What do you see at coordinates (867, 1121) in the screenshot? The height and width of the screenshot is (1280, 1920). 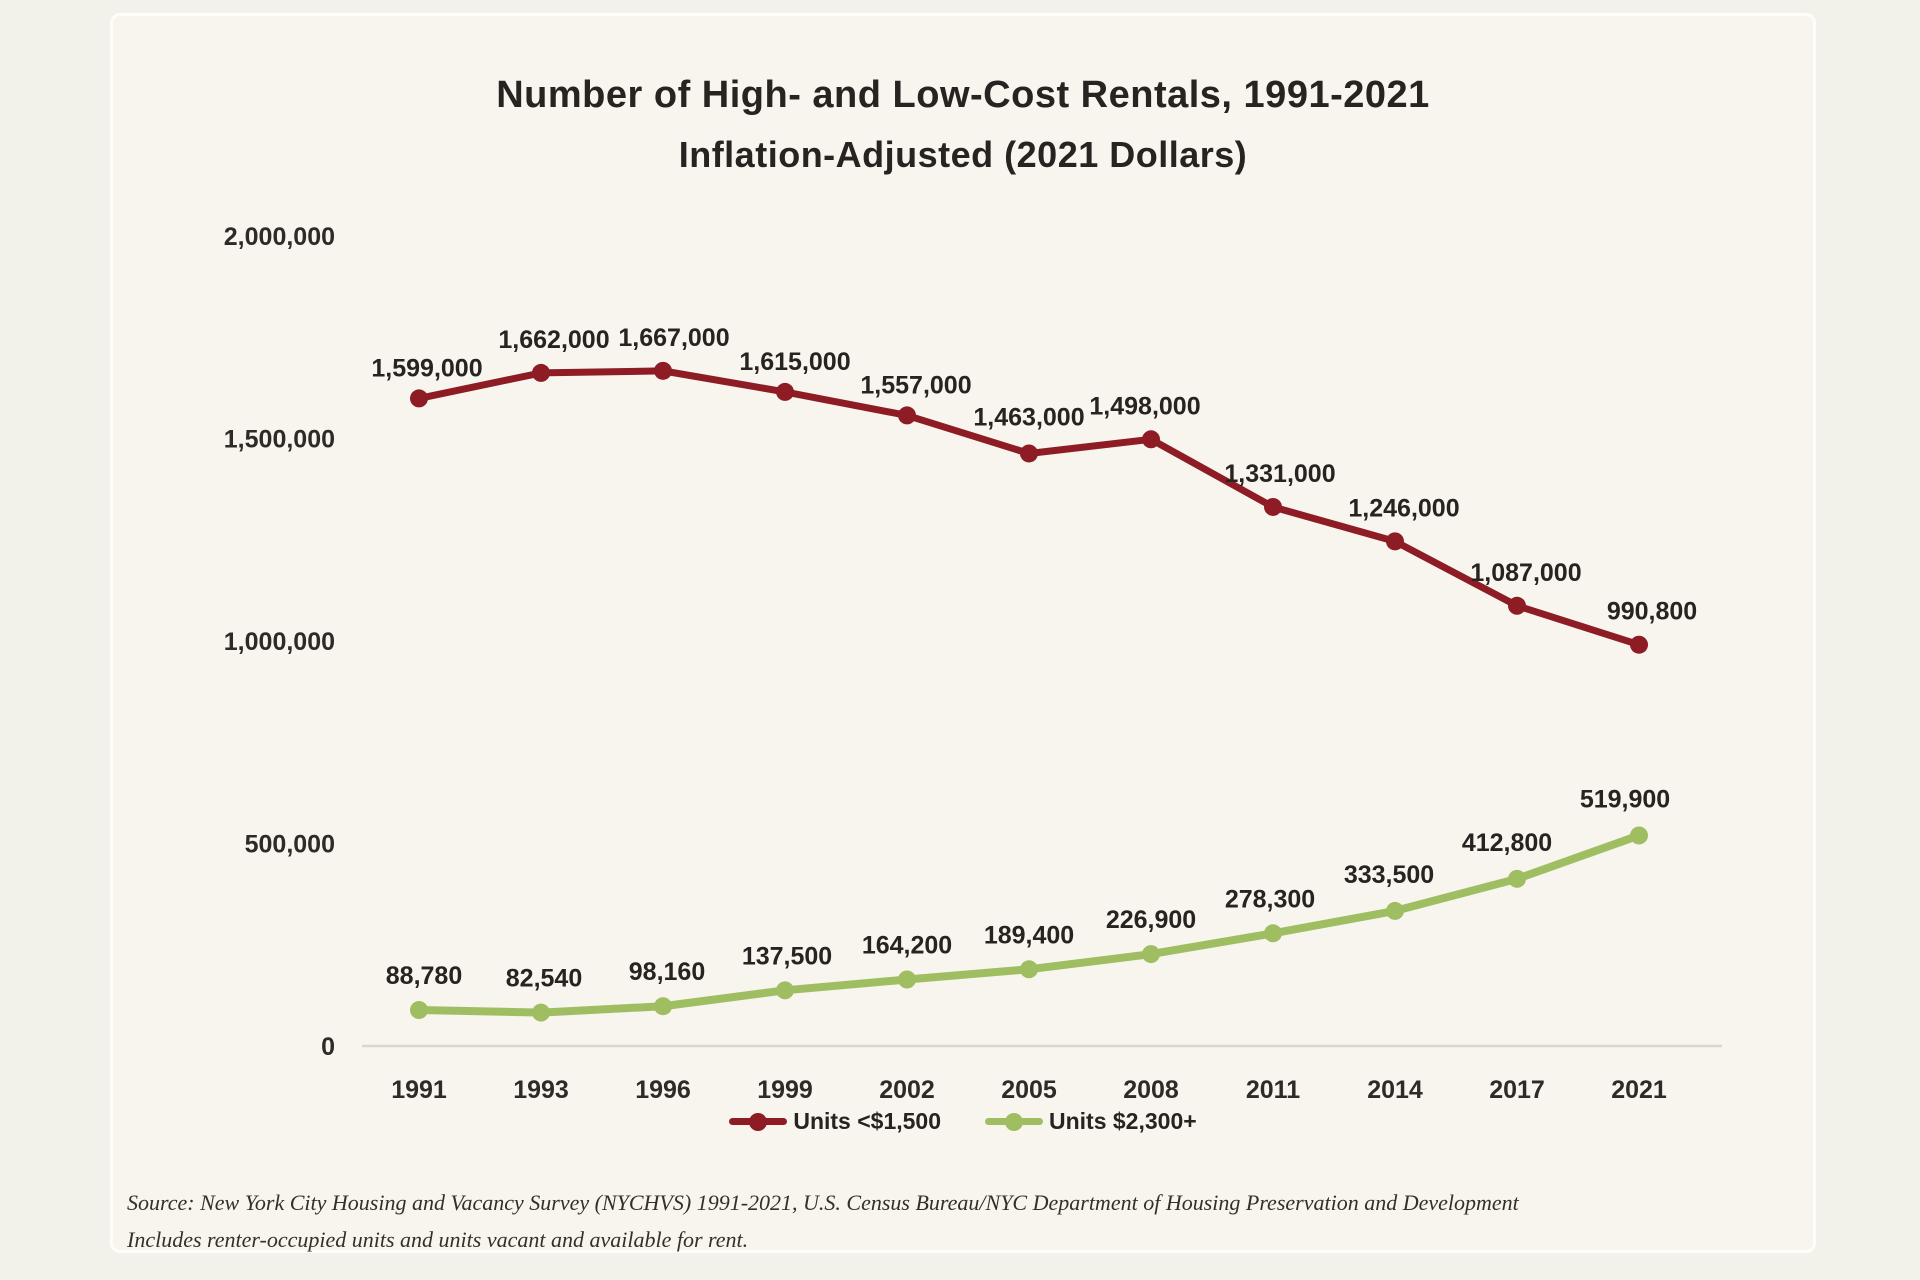 I see `legend-label: Units <$1,500` at bounding box center [867, 1121].